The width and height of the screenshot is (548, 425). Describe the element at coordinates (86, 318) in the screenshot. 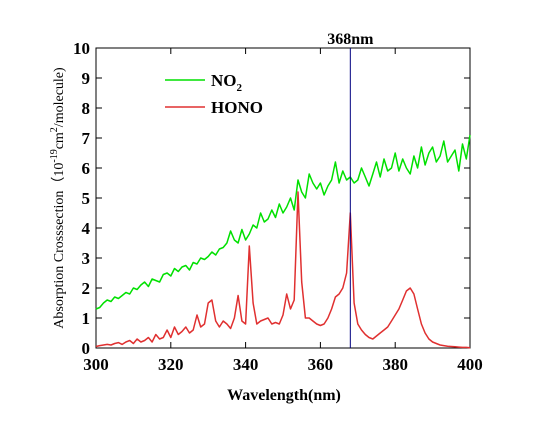

I see `y-tick-label: 1` at that location.